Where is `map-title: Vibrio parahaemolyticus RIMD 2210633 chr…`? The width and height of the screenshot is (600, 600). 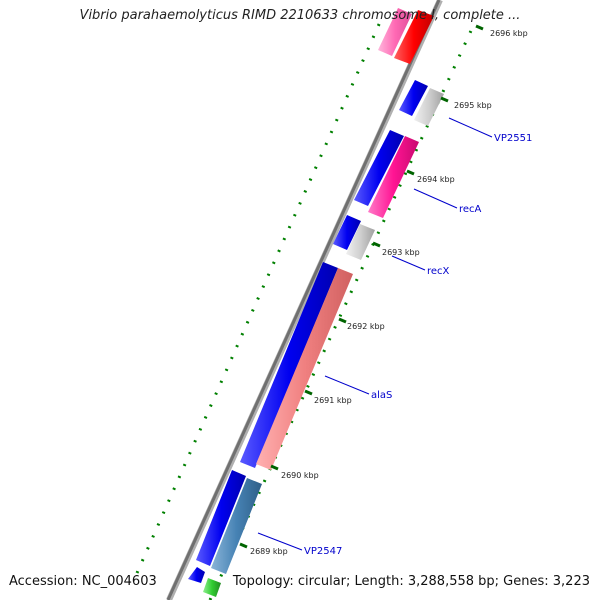 map-title: Vibrio parahaemolyticus RIMD 2210633 chr… is located at coordinates (300, 15).